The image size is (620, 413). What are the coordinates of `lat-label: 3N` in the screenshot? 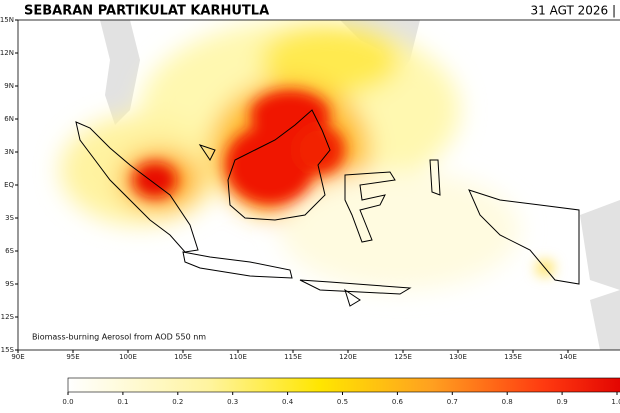 It's located at (9, 152).